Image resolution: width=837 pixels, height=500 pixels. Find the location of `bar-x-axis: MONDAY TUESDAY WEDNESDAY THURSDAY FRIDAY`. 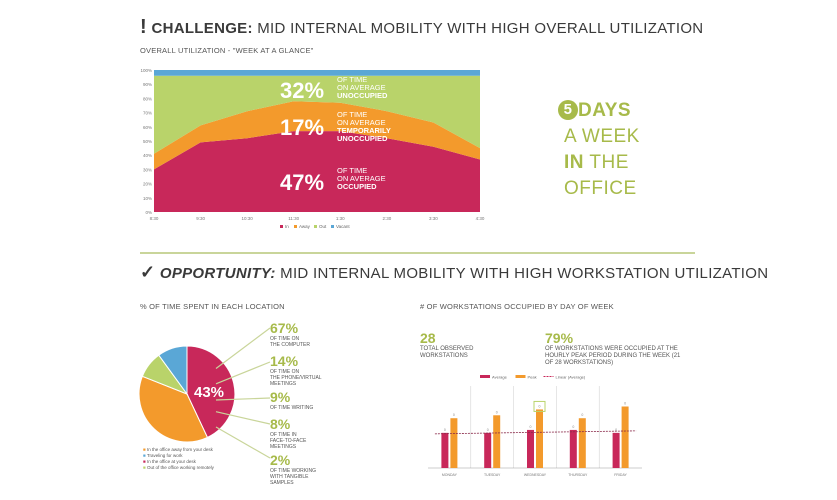

bar-x-axis: MONDAY TUESDAY WEDNESDAY THURSDAY FRIDAY is located at coordinates (535, 475).